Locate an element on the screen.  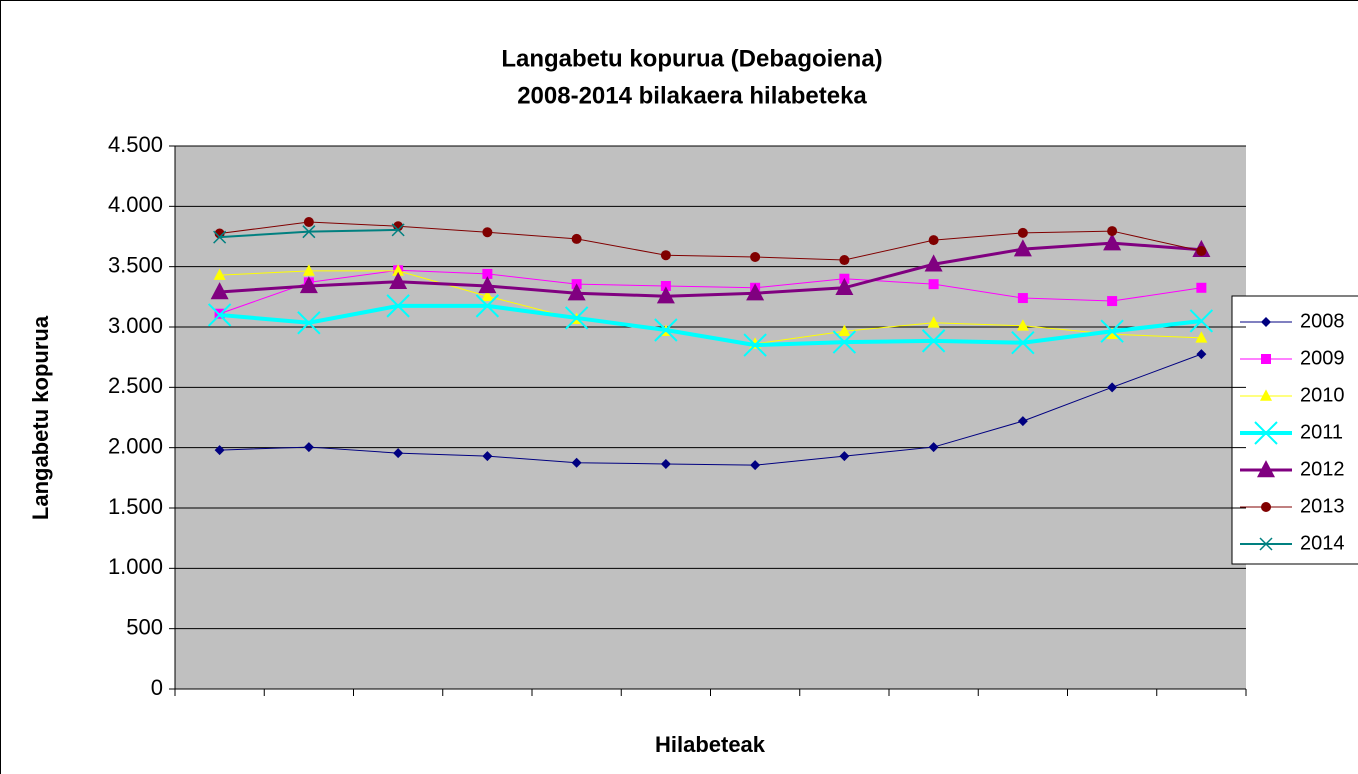
legend is located at coordinates (1294, 430).